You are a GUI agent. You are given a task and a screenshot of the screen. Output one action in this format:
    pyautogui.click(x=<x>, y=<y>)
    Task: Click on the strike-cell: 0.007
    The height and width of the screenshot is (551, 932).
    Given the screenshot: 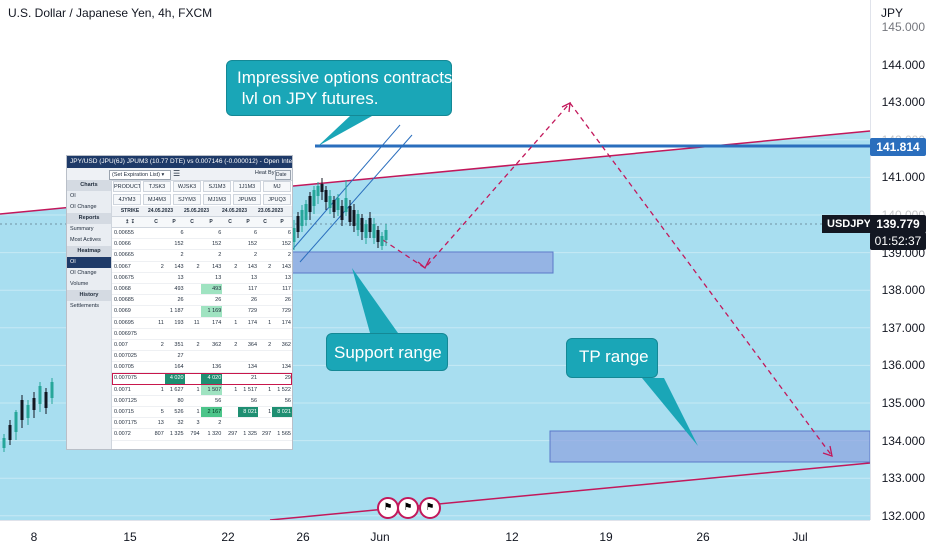 What is the action you would take?
    pyautogui.click(x=121, y=344)
    